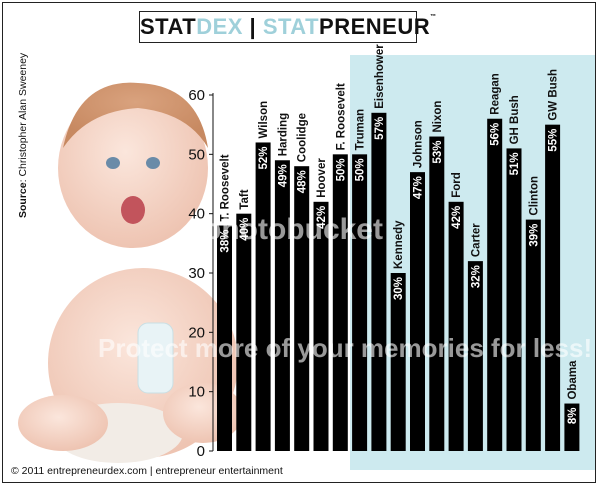 The image size is (600, 487). Describe the element at coordinates (379, 282) in the screenshot. I see `bar-eisenhower` at that location.